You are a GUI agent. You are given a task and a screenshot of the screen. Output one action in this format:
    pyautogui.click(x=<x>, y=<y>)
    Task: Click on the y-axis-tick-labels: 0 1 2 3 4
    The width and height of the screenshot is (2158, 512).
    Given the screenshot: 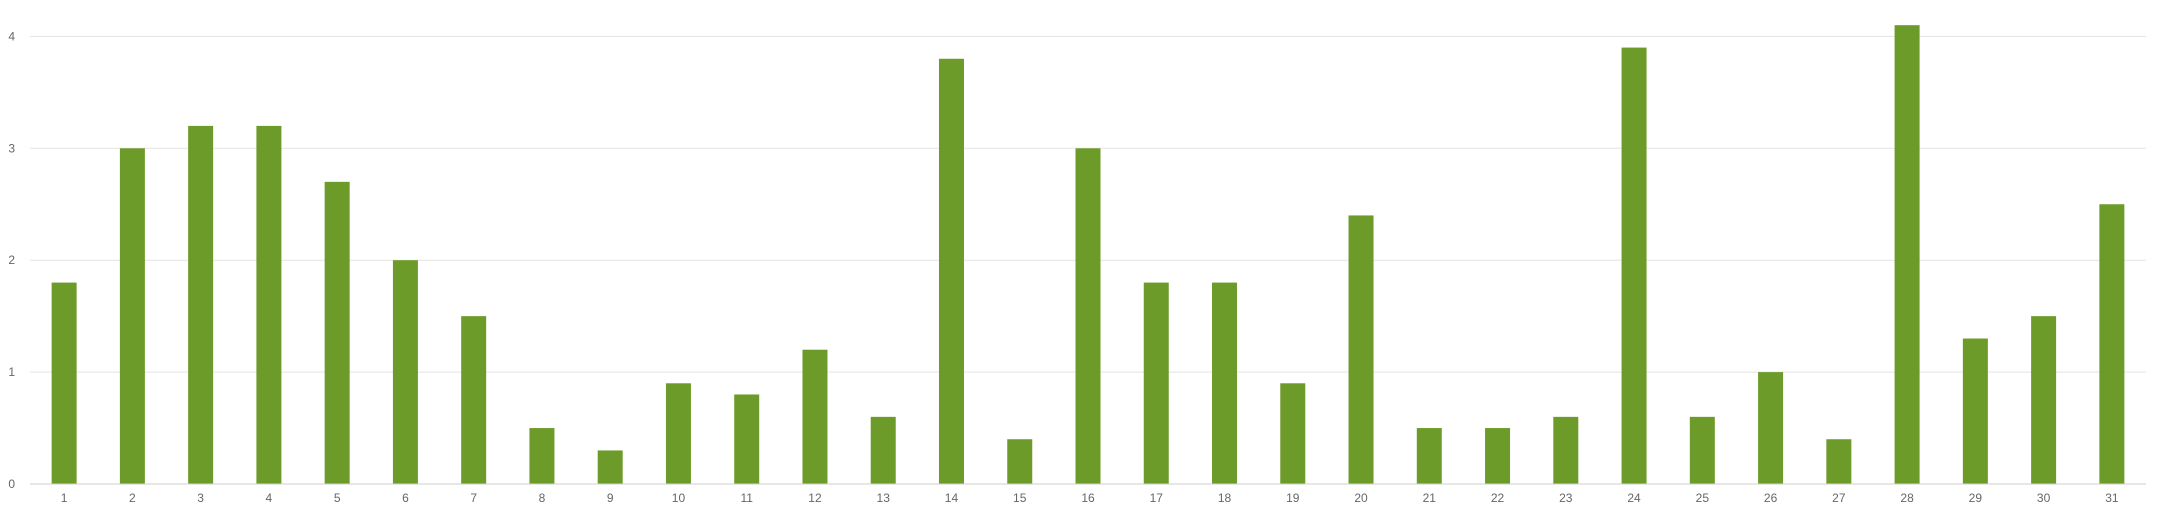 What is the action you would take?
    pyautogui.click(x=11, y=260)
    